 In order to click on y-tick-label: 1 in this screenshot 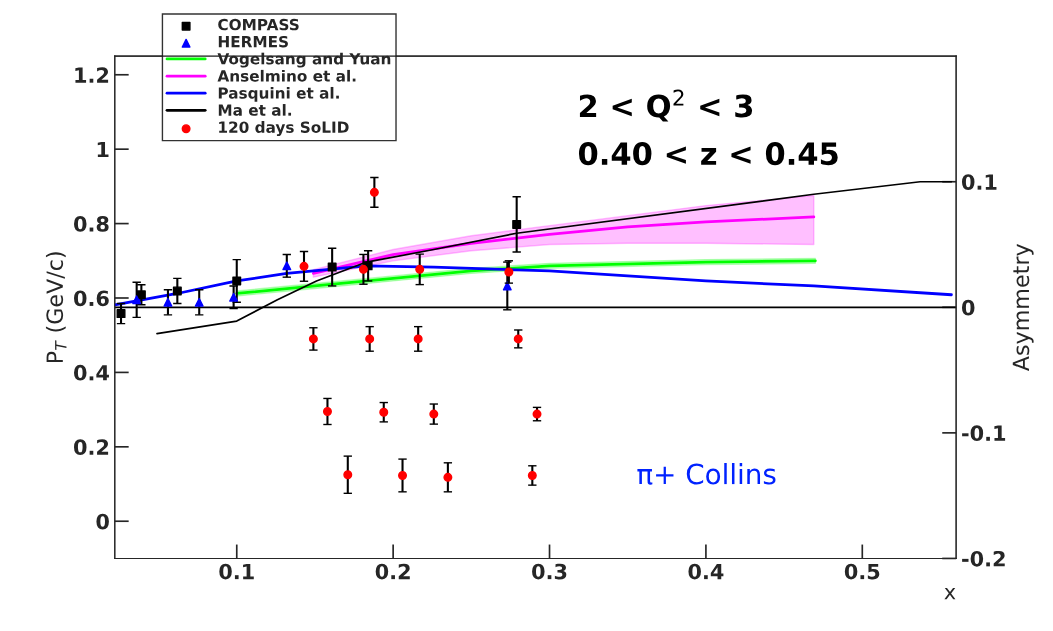, I will do `click(103, 149)`.